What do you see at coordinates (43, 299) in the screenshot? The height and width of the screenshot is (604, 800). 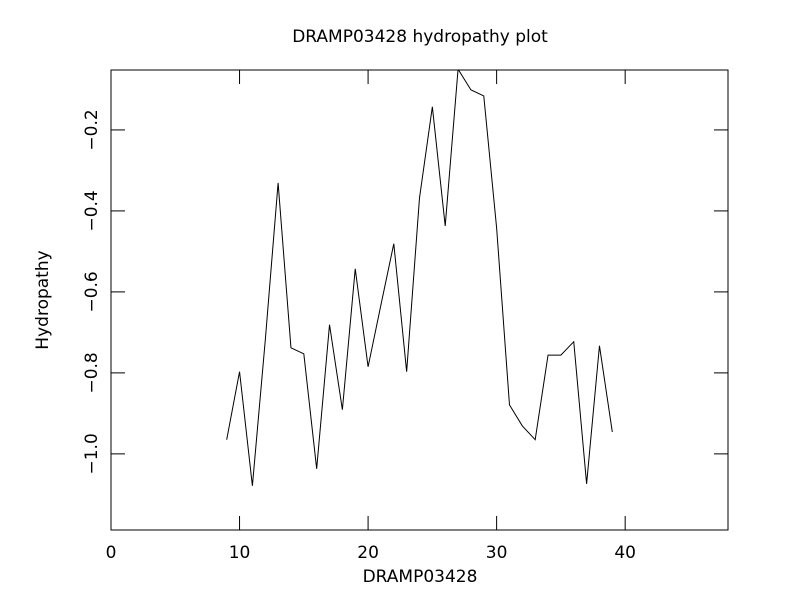 I see `y-axis-label: Hydropathy` at bounding box center [43, 299].